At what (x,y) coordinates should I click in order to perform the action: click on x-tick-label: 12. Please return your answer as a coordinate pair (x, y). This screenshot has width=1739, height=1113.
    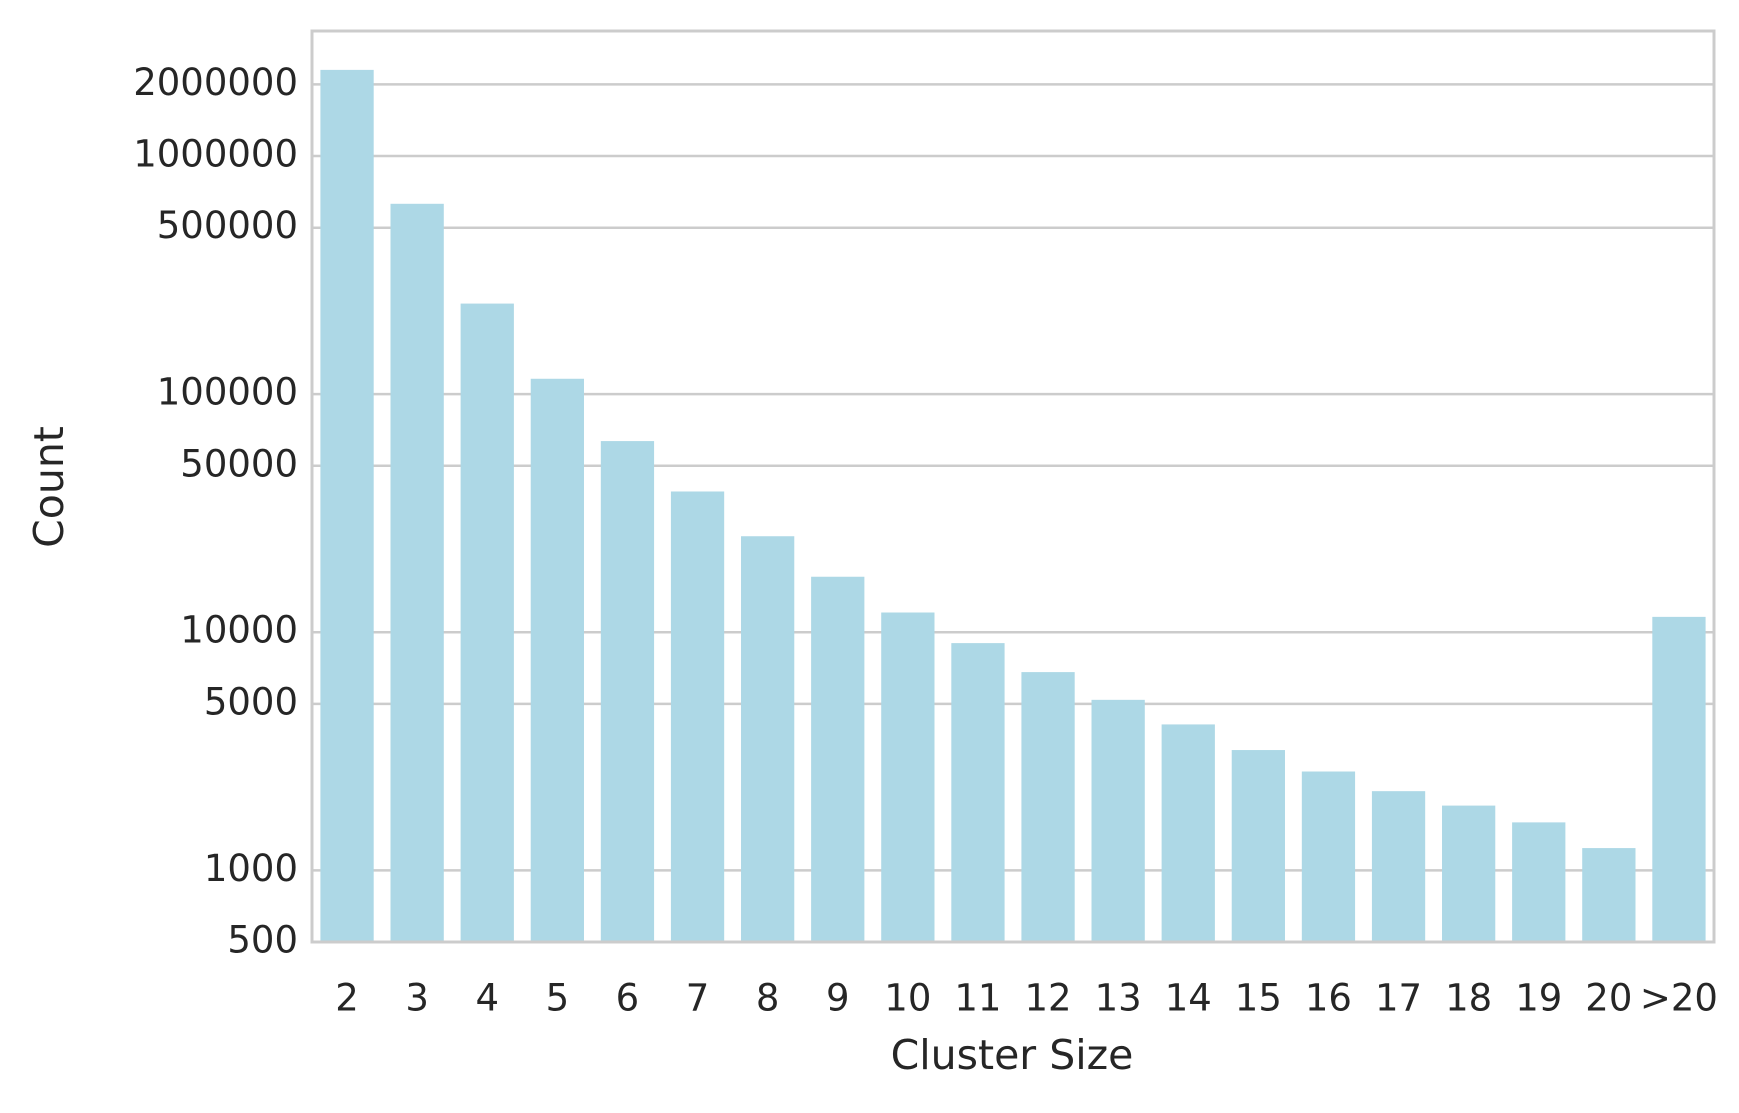
    Looking at the image, I should click on (1048, 998).